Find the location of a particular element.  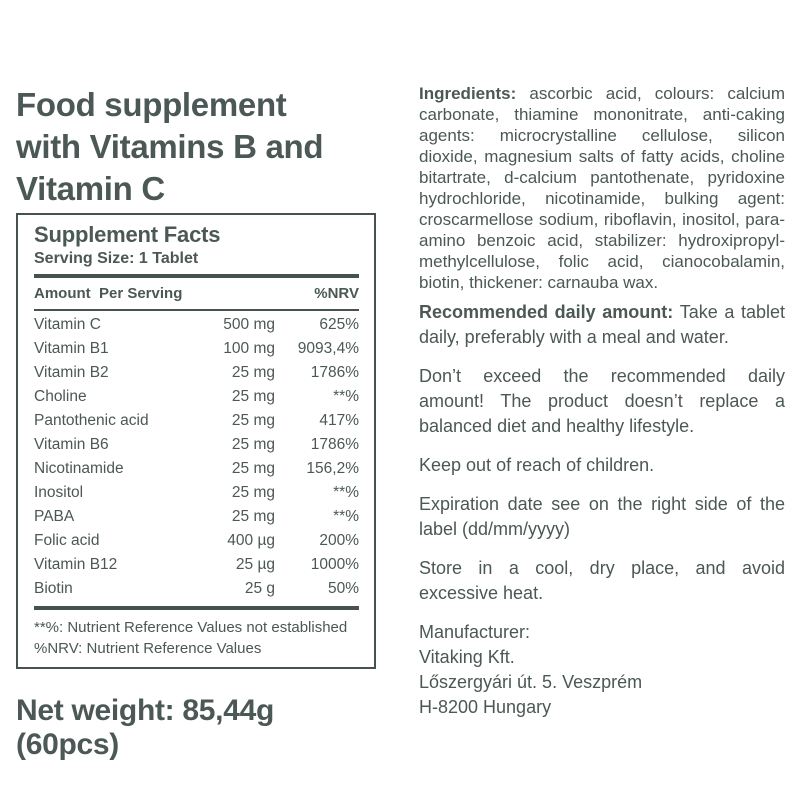

nutrient-row: Vitamin C 500 mg 625% is located at coordinates (196, 325).